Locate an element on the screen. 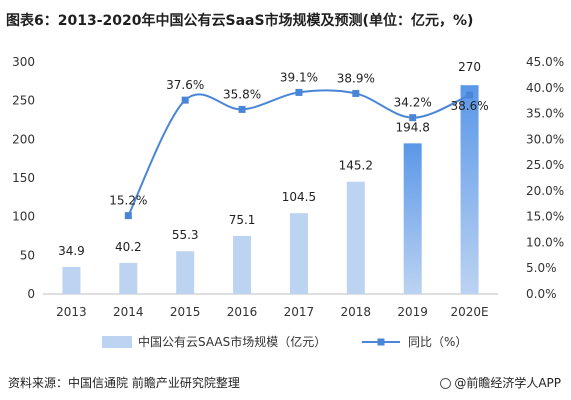 The image size is (571, 400). y-left-tick-label: 0 is located at coordinates (31, 294).